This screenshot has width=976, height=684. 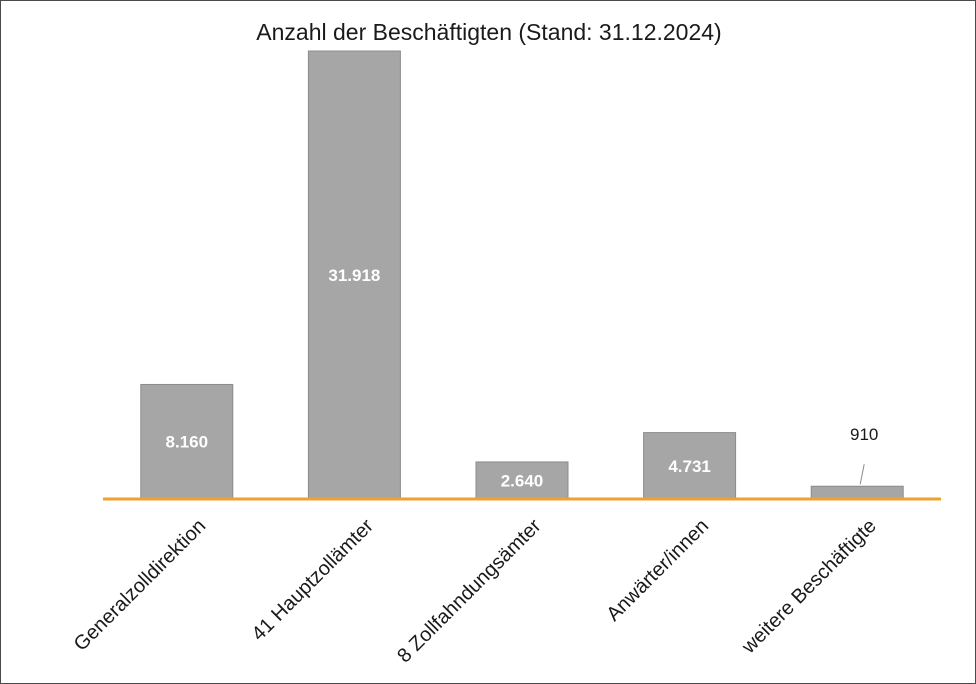 What do you see at coordinates (862, 474) in the screenshot?
I see `data-label-leader-line` at bounding box center [862, 474].